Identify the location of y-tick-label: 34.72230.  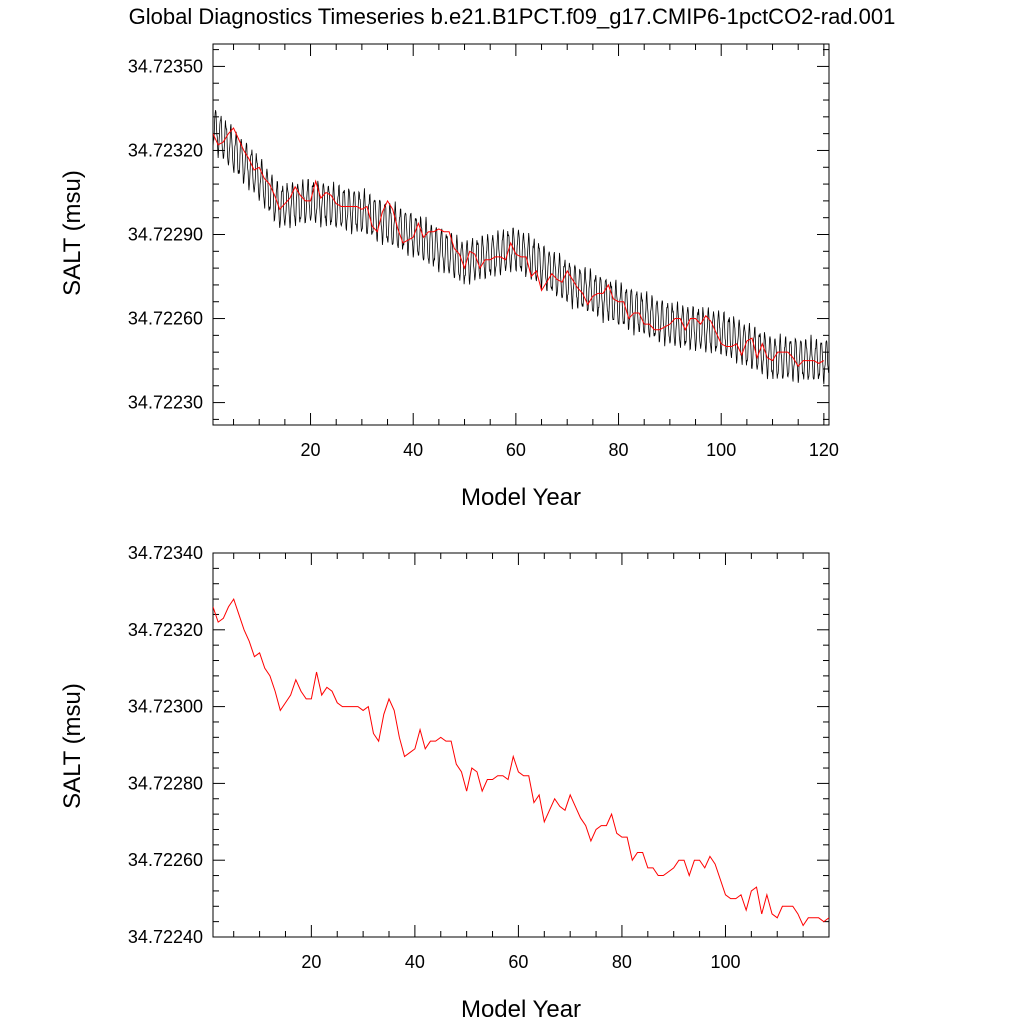
(165, 403).